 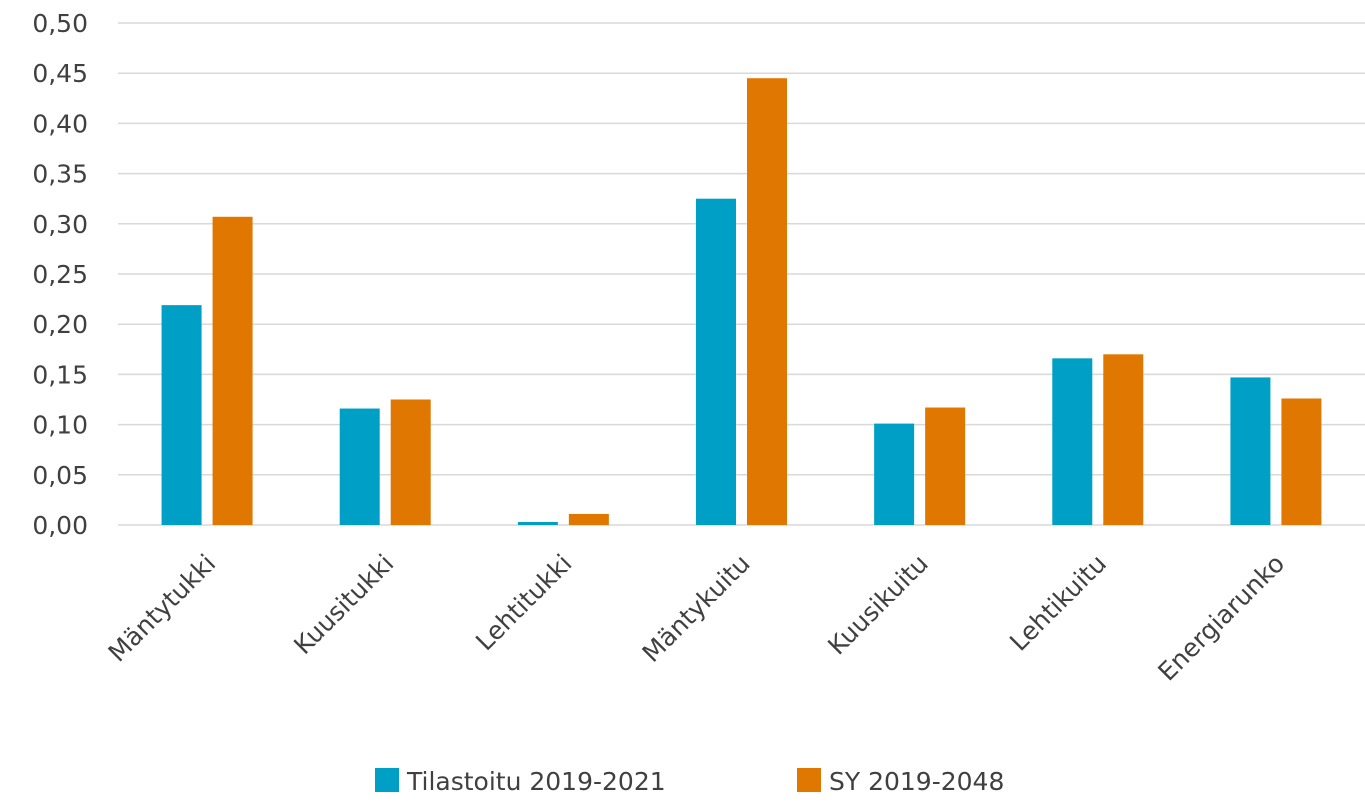 What do you see at coordinates (60, 73) in the screenshot?
I see `y-tick-label: 0,45` at bounding box center [60, 73].